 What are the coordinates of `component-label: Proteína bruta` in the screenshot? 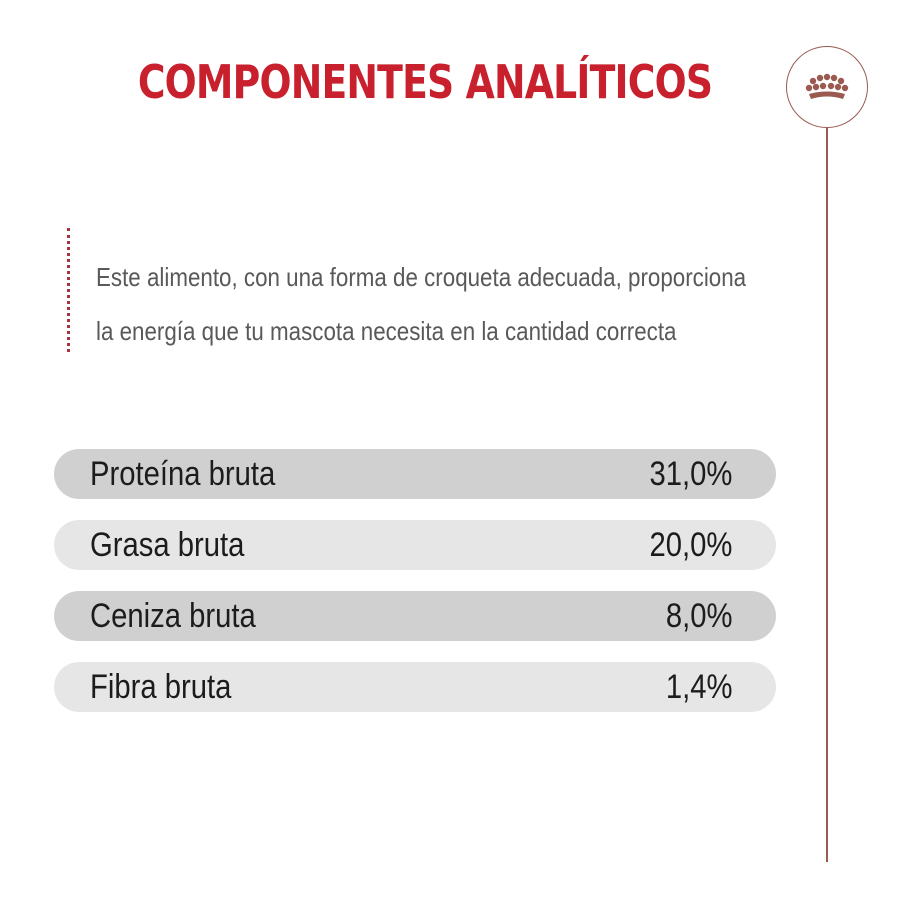 It's located at (183, 474).